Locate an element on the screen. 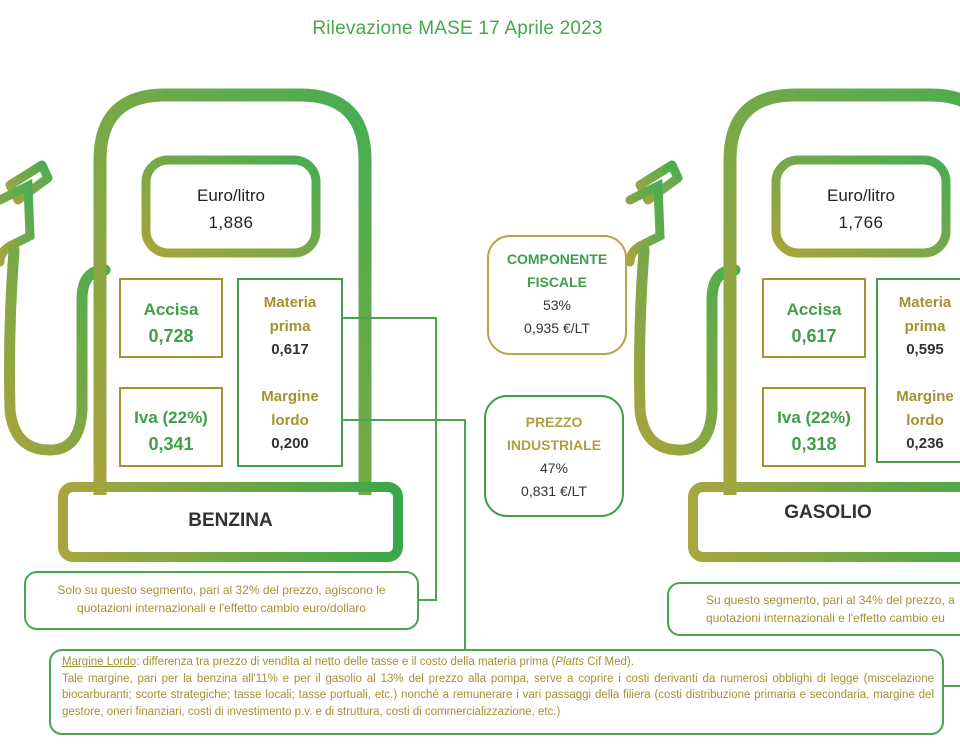  benzina-materia-label-1: Materia is located at coordinates (290, 302).